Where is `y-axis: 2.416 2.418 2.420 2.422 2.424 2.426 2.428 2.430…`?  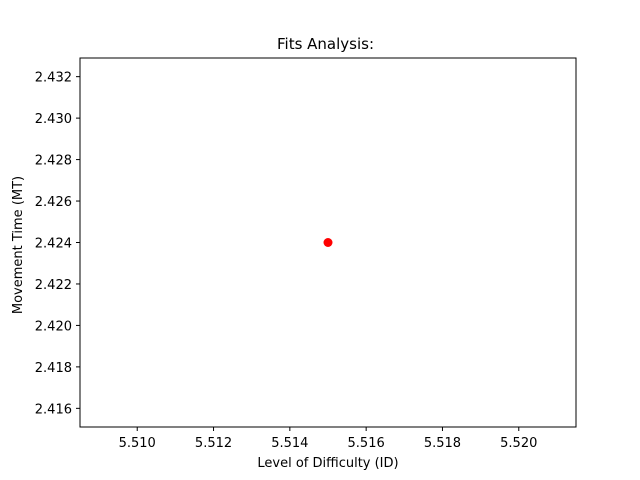
y-axis: 2.416 2.418 2.420 2.422 2.424 2.426 2.428 2.430… is located at coordinates (57, 244).